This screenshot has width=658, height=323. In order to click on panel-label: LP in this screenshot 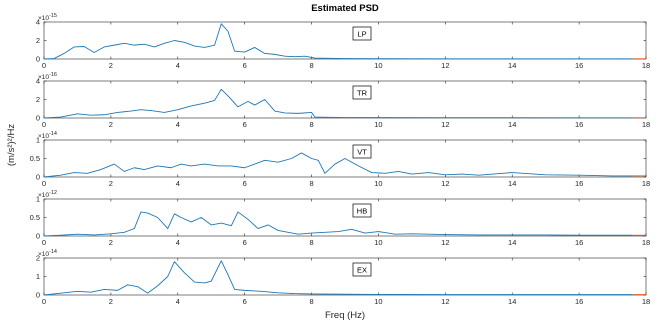, I will do `click(361, 34)`.